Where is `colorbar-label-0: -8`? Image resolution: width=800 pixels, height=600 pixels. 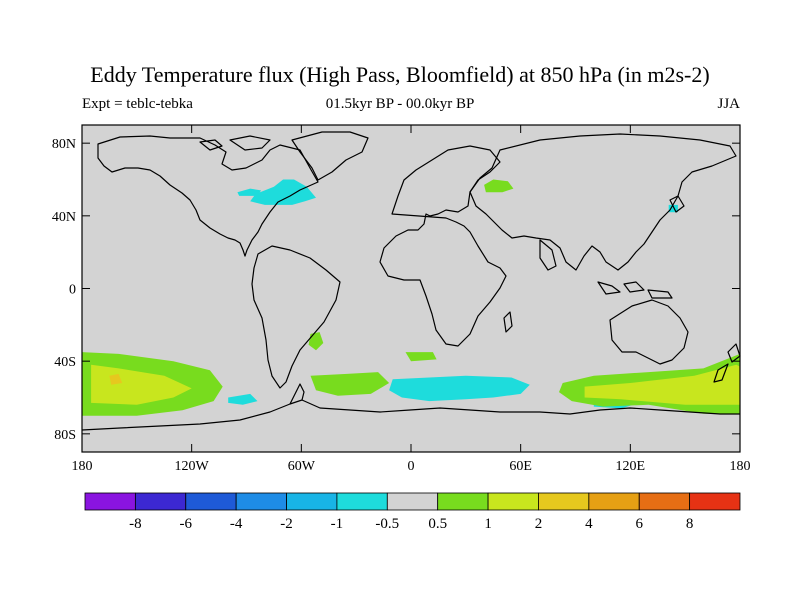
colorbar-label-0: -8 is located at coordinates (135, 524).